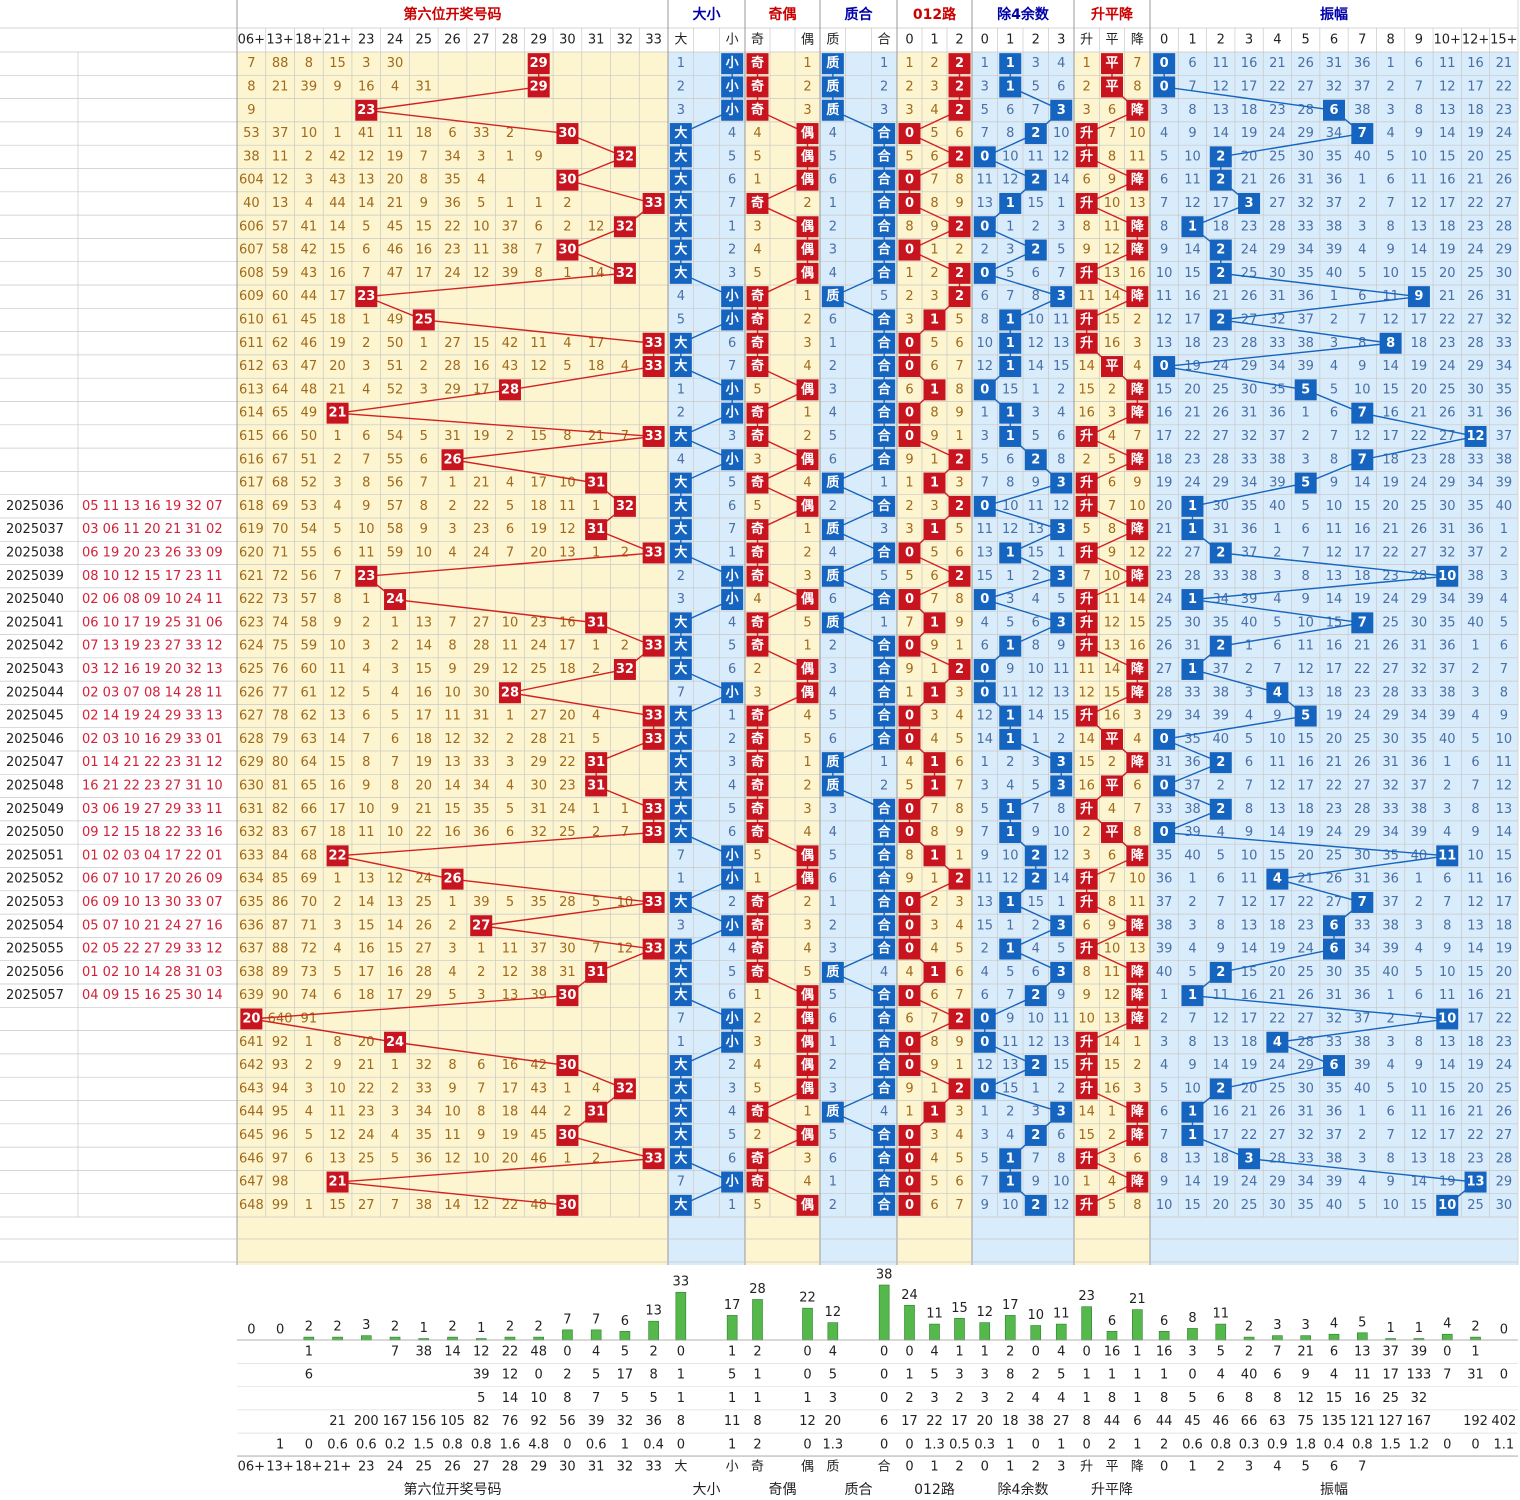 The image size is (1520, 1500). Describe the element at coordinates (152, 622) in the screenshot. I see `drawn-numbers: 06 10 17 19 25 31 06` at that location.